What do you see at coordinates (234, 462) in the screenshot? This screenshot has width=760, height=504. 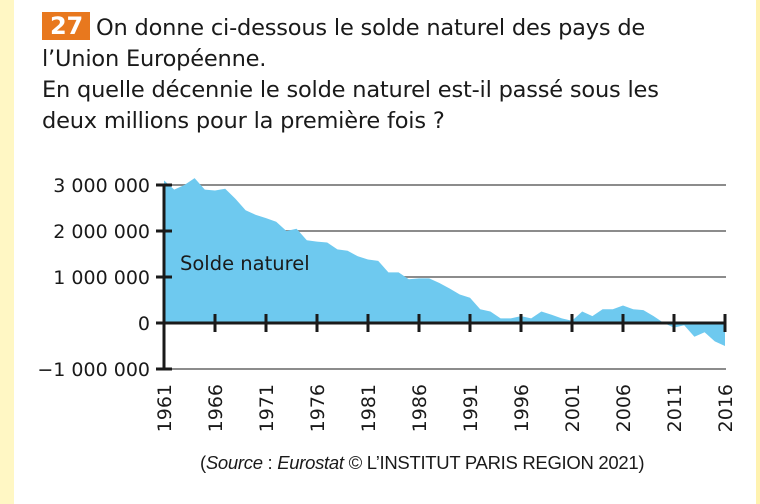 I see `source-word: Source` at bounding box center [234, 462].